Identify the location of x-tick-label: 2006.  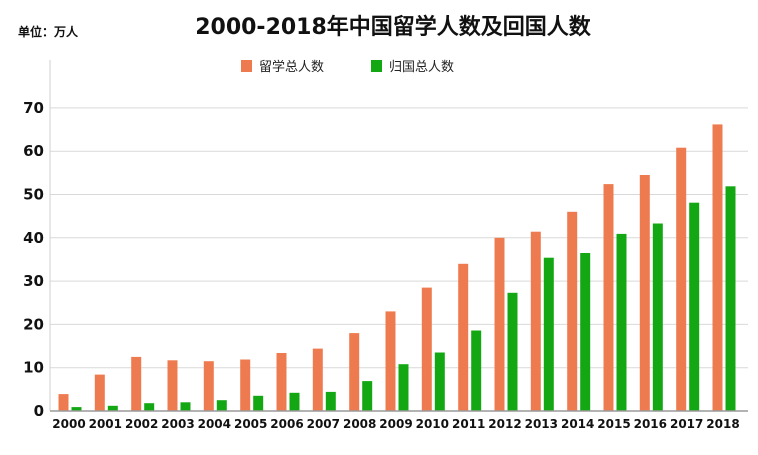
(286, 424).